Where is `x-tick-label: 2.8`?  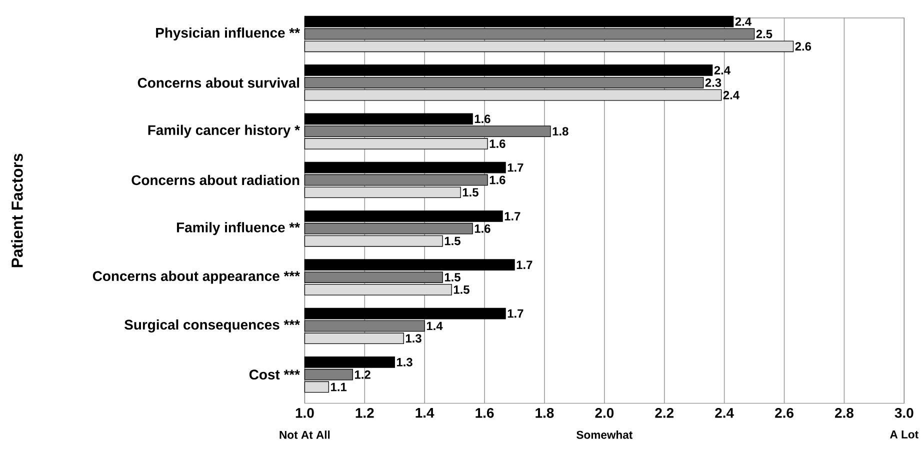 x-tick-label: 2.8 is located at coordinates (844, 413).